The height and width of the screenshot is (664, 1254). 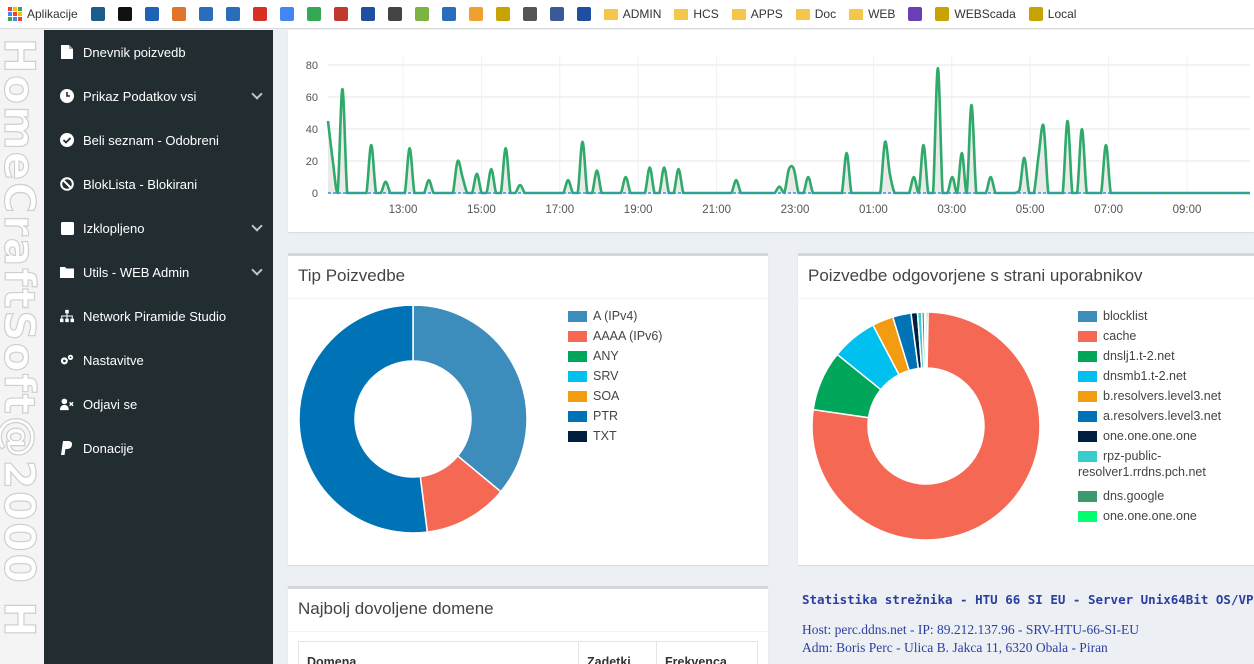 I want to click on sidebar-item-label: Utils - WEB Admin, so click(x=136, y=272).